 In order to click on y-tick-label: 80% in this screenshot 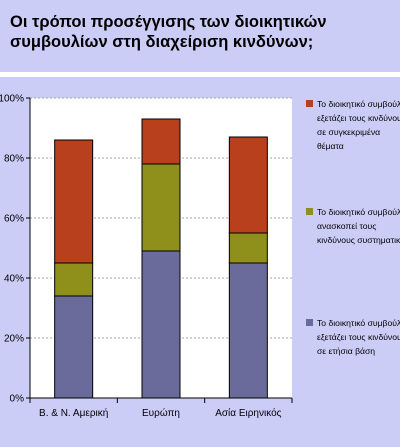, I will do `click(14, 159)`.